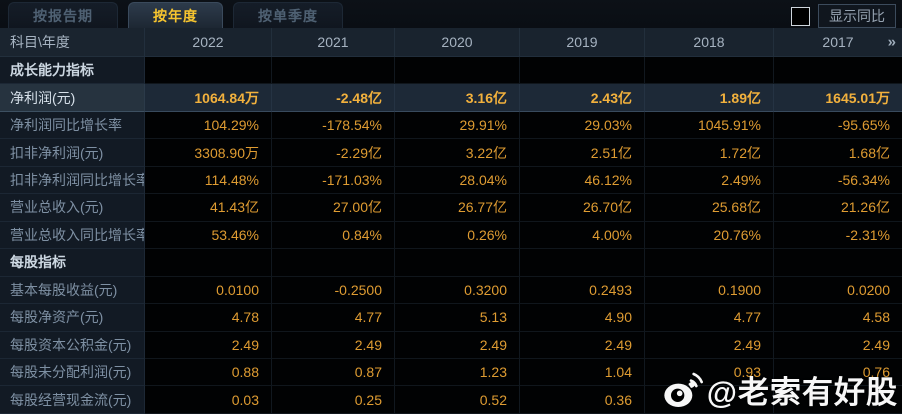  Describe the element at coordinates (72, 125) in the screenshot. I see `row-label: 净利润同比增长率` at that location.